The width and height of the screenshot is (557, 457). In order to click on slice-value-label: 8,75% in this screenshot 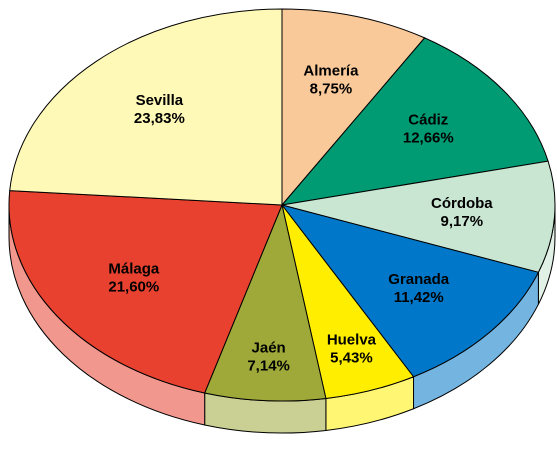, I will do `click(331, 88)`.